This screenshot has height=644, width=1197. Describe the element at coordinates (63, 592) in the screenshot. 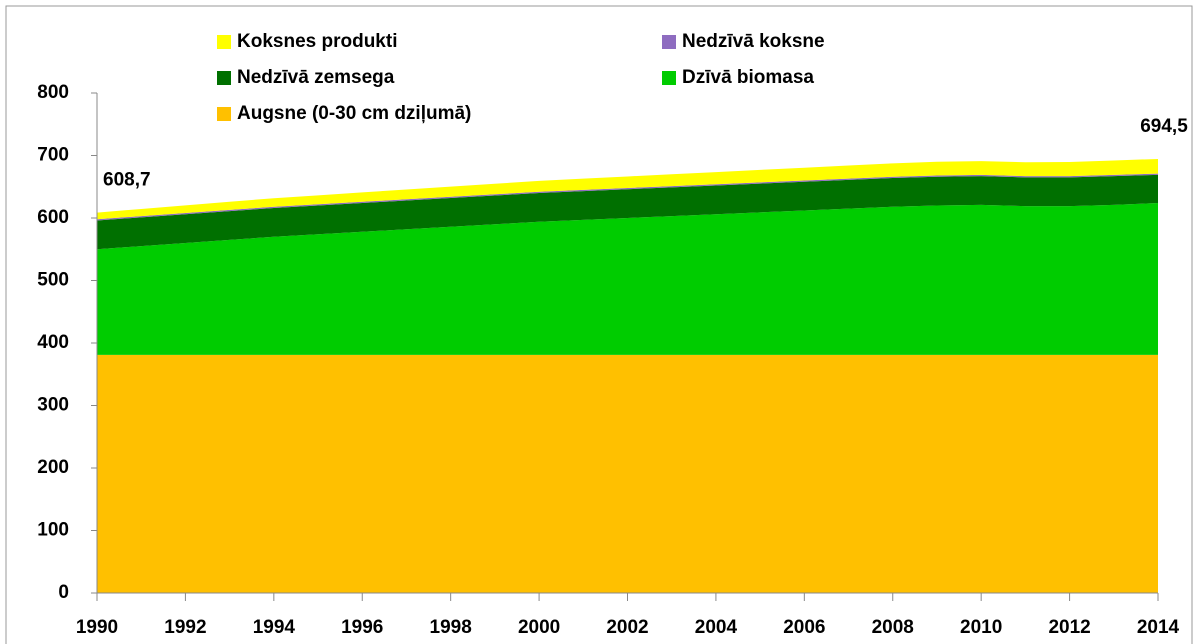

I see `y-tick-label: 0` at that location.